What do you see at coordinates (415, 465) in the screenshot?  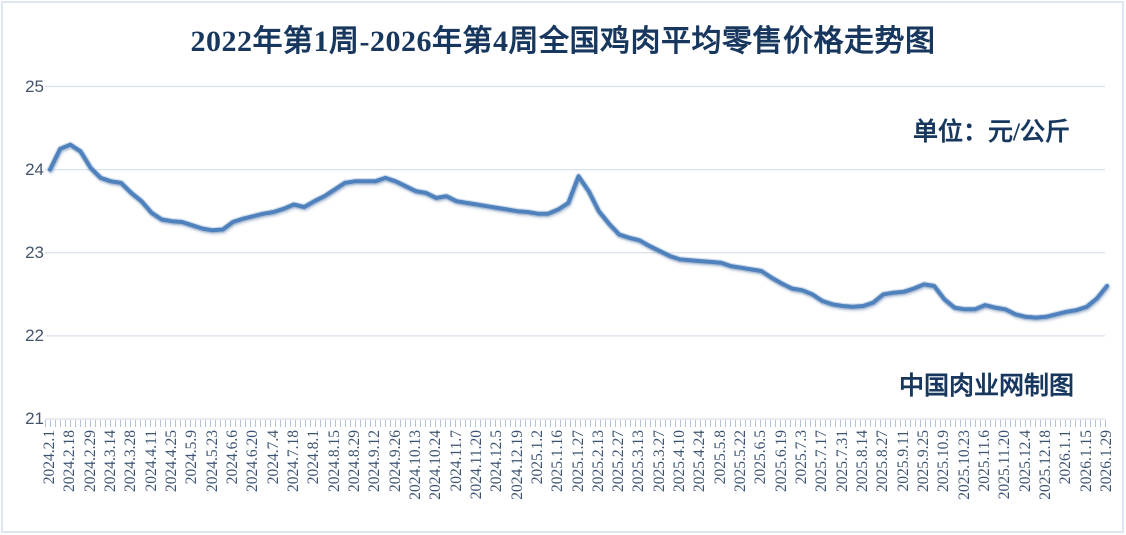 I see `x-axis-tick-label: 2024.10.13` at bounding box center [415, 465].